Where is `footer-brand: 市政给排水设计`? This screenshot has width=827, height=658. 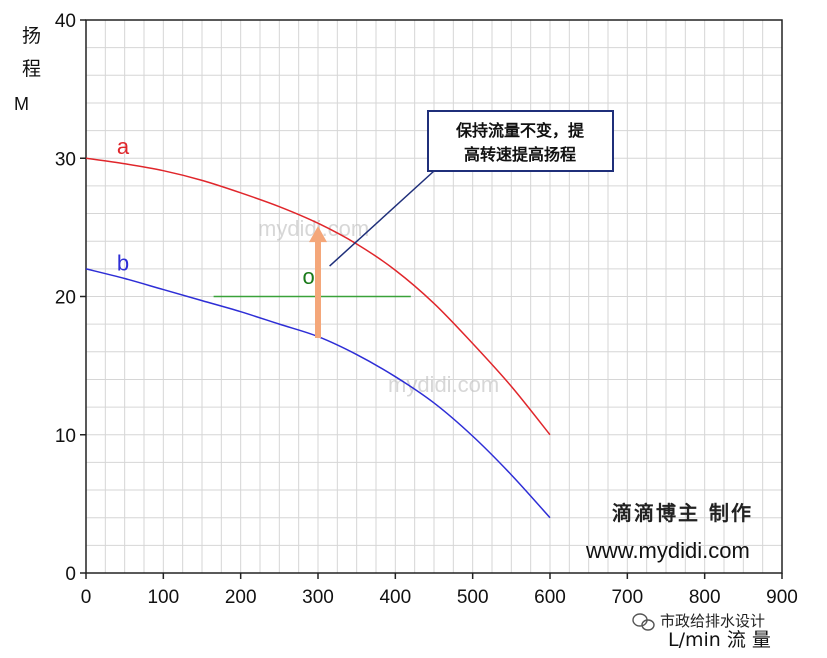 footer-brand: 市政给排水设计 is located at coordinates (698, 621).